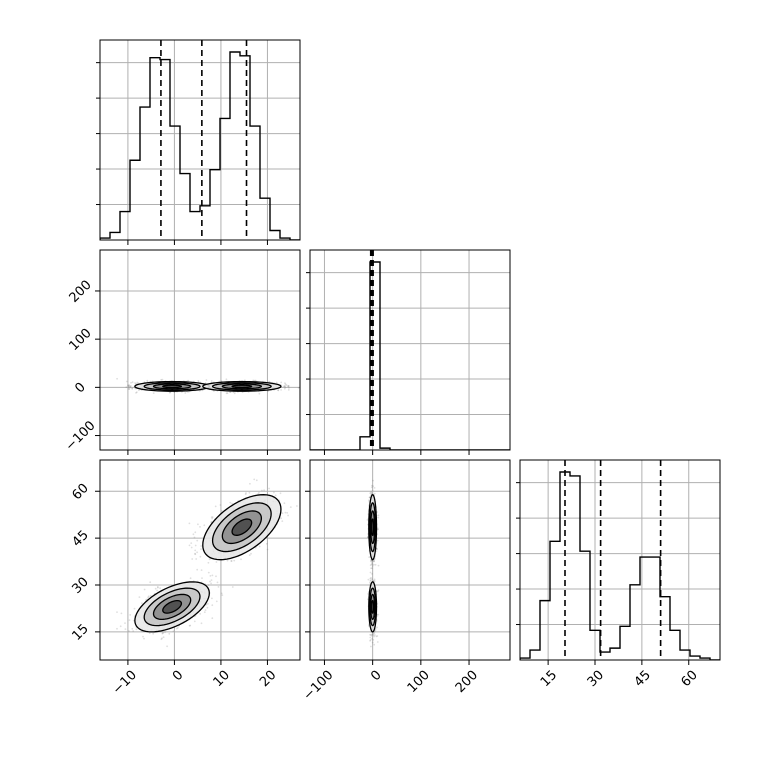 Image resolution: width=760 pixels, height=760 pixels. I want to click on tick-label-x: 15, so click(549, 679).